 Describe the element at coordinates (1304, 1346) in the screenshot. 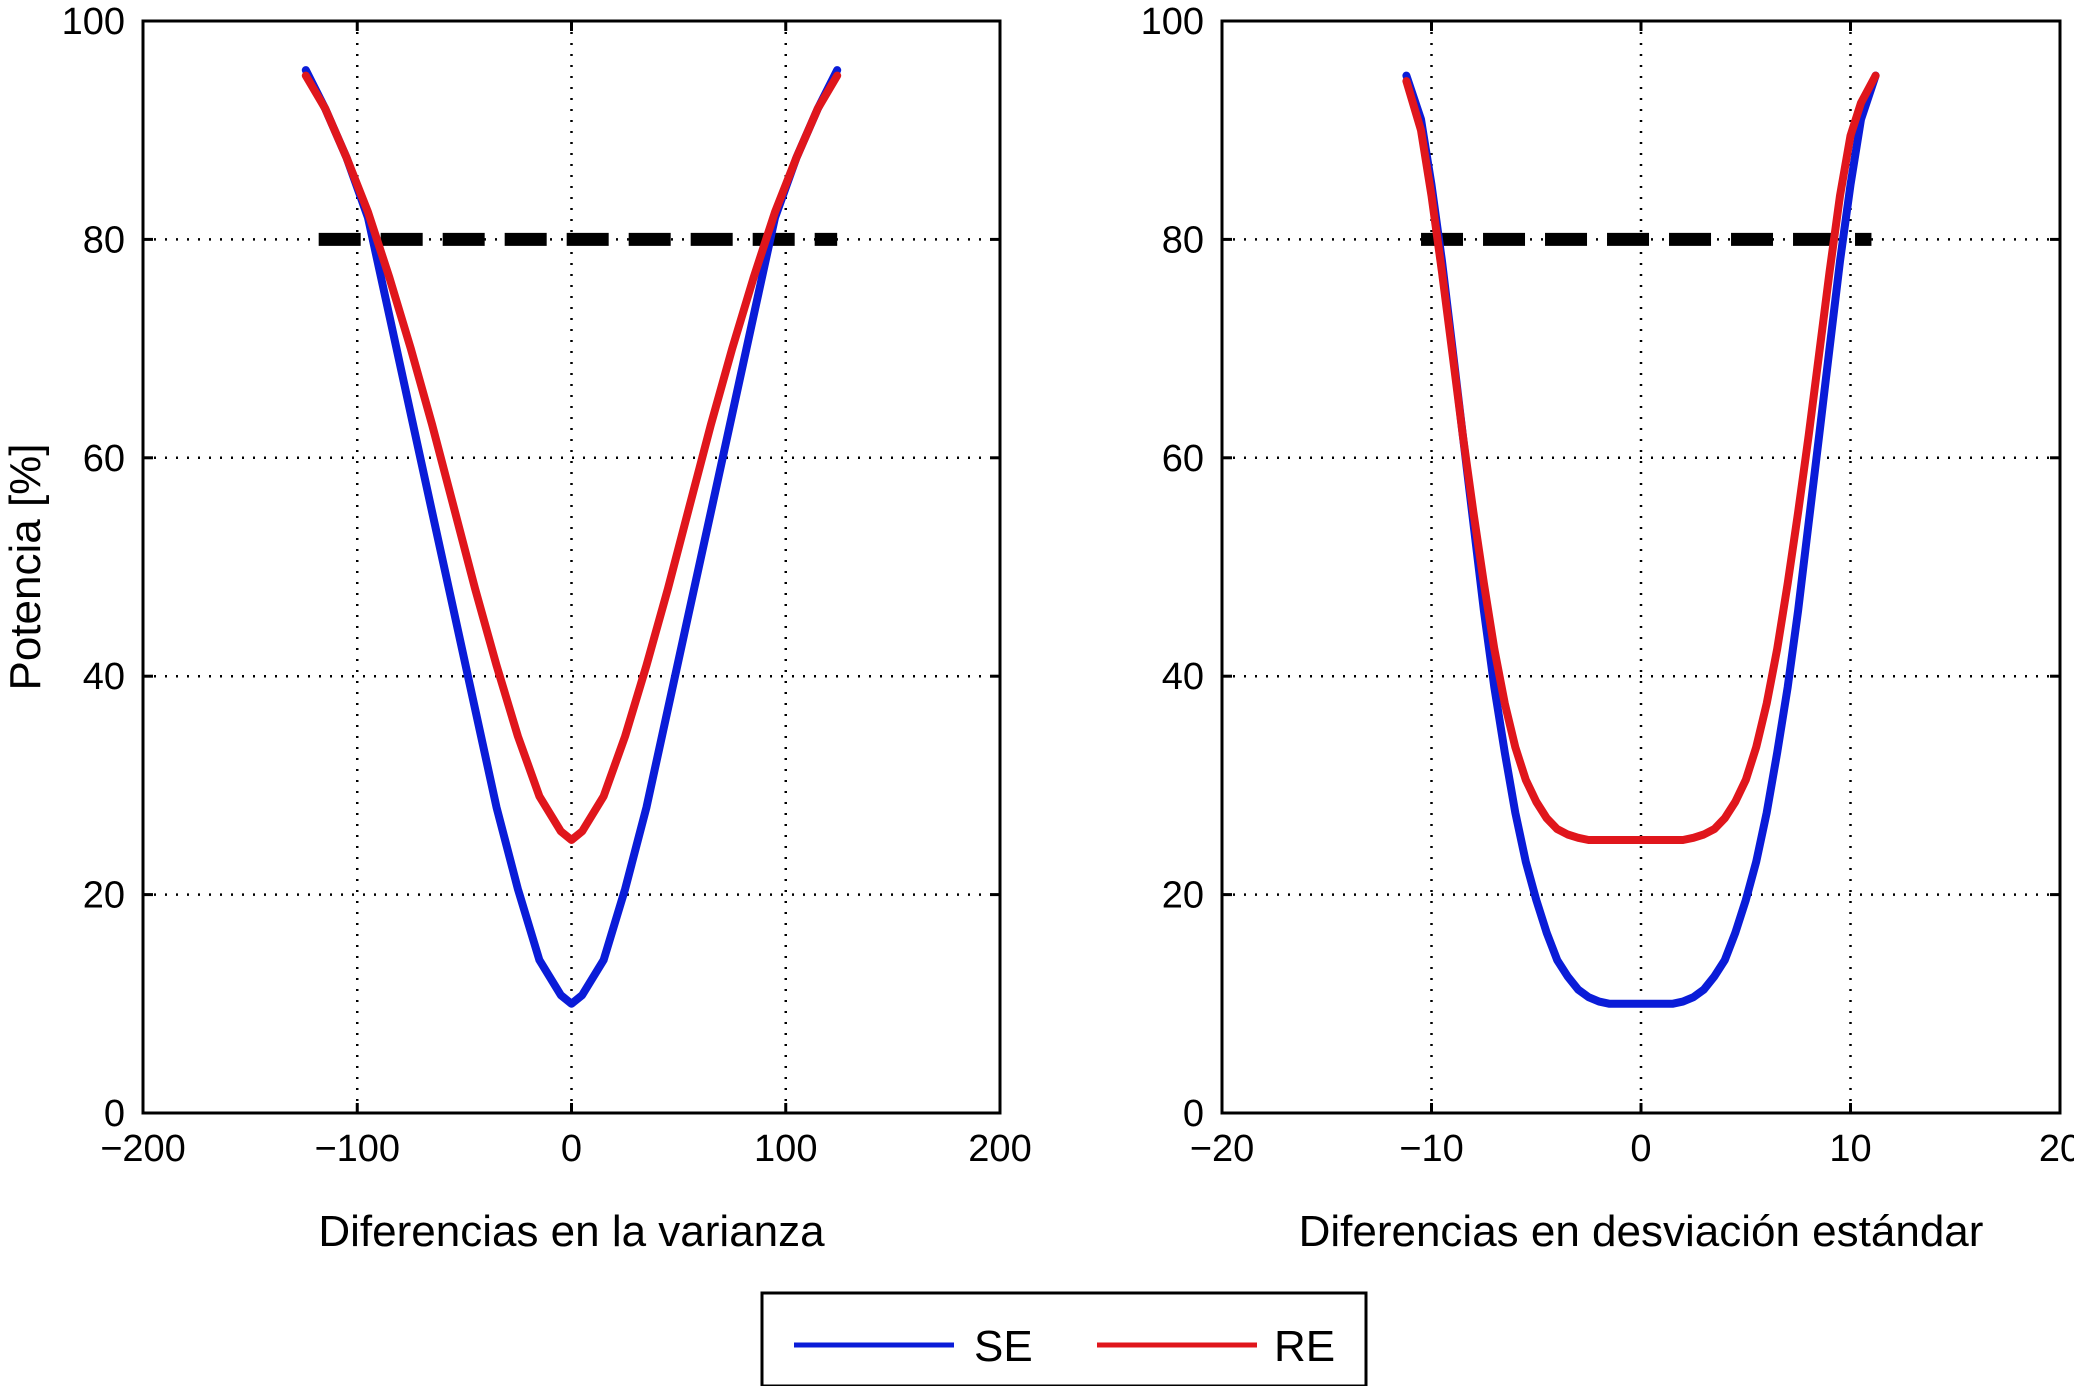

I see `legend-label-re: RE` at that location.